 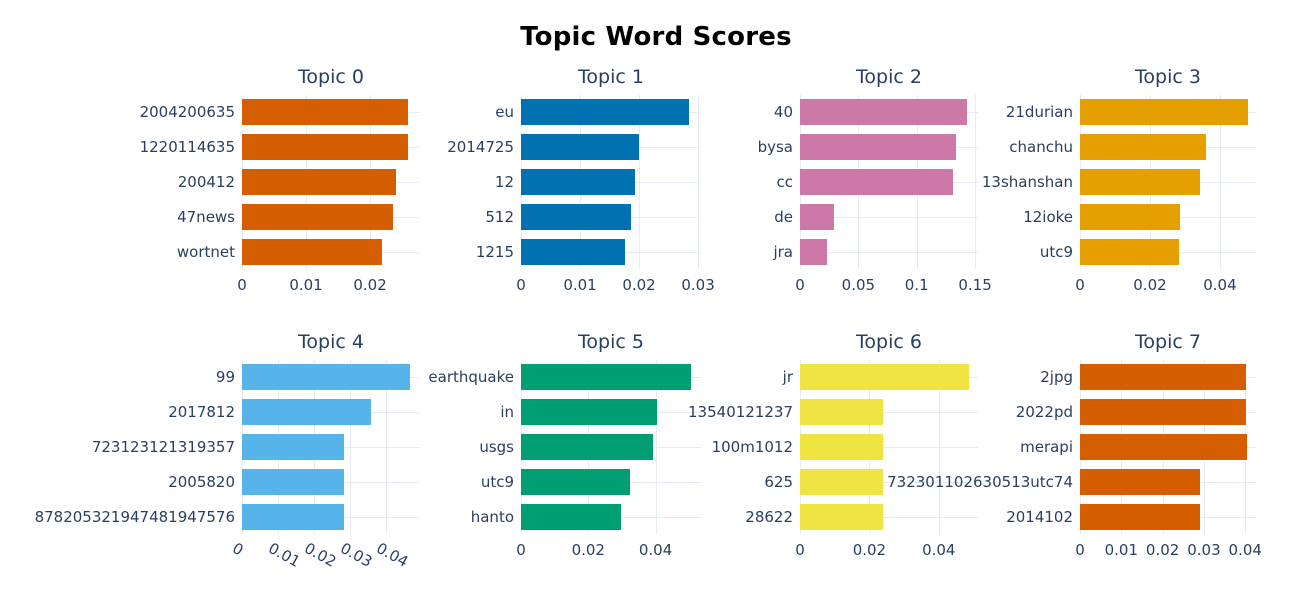 I want to click on y-tick-label-row: hanto, so click(x=395, y=517).